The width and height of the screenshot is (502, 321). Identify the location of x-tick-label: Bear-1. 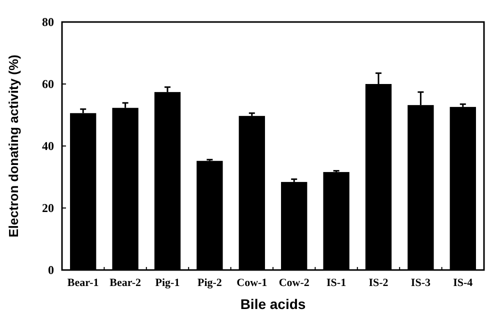
(83, 282).